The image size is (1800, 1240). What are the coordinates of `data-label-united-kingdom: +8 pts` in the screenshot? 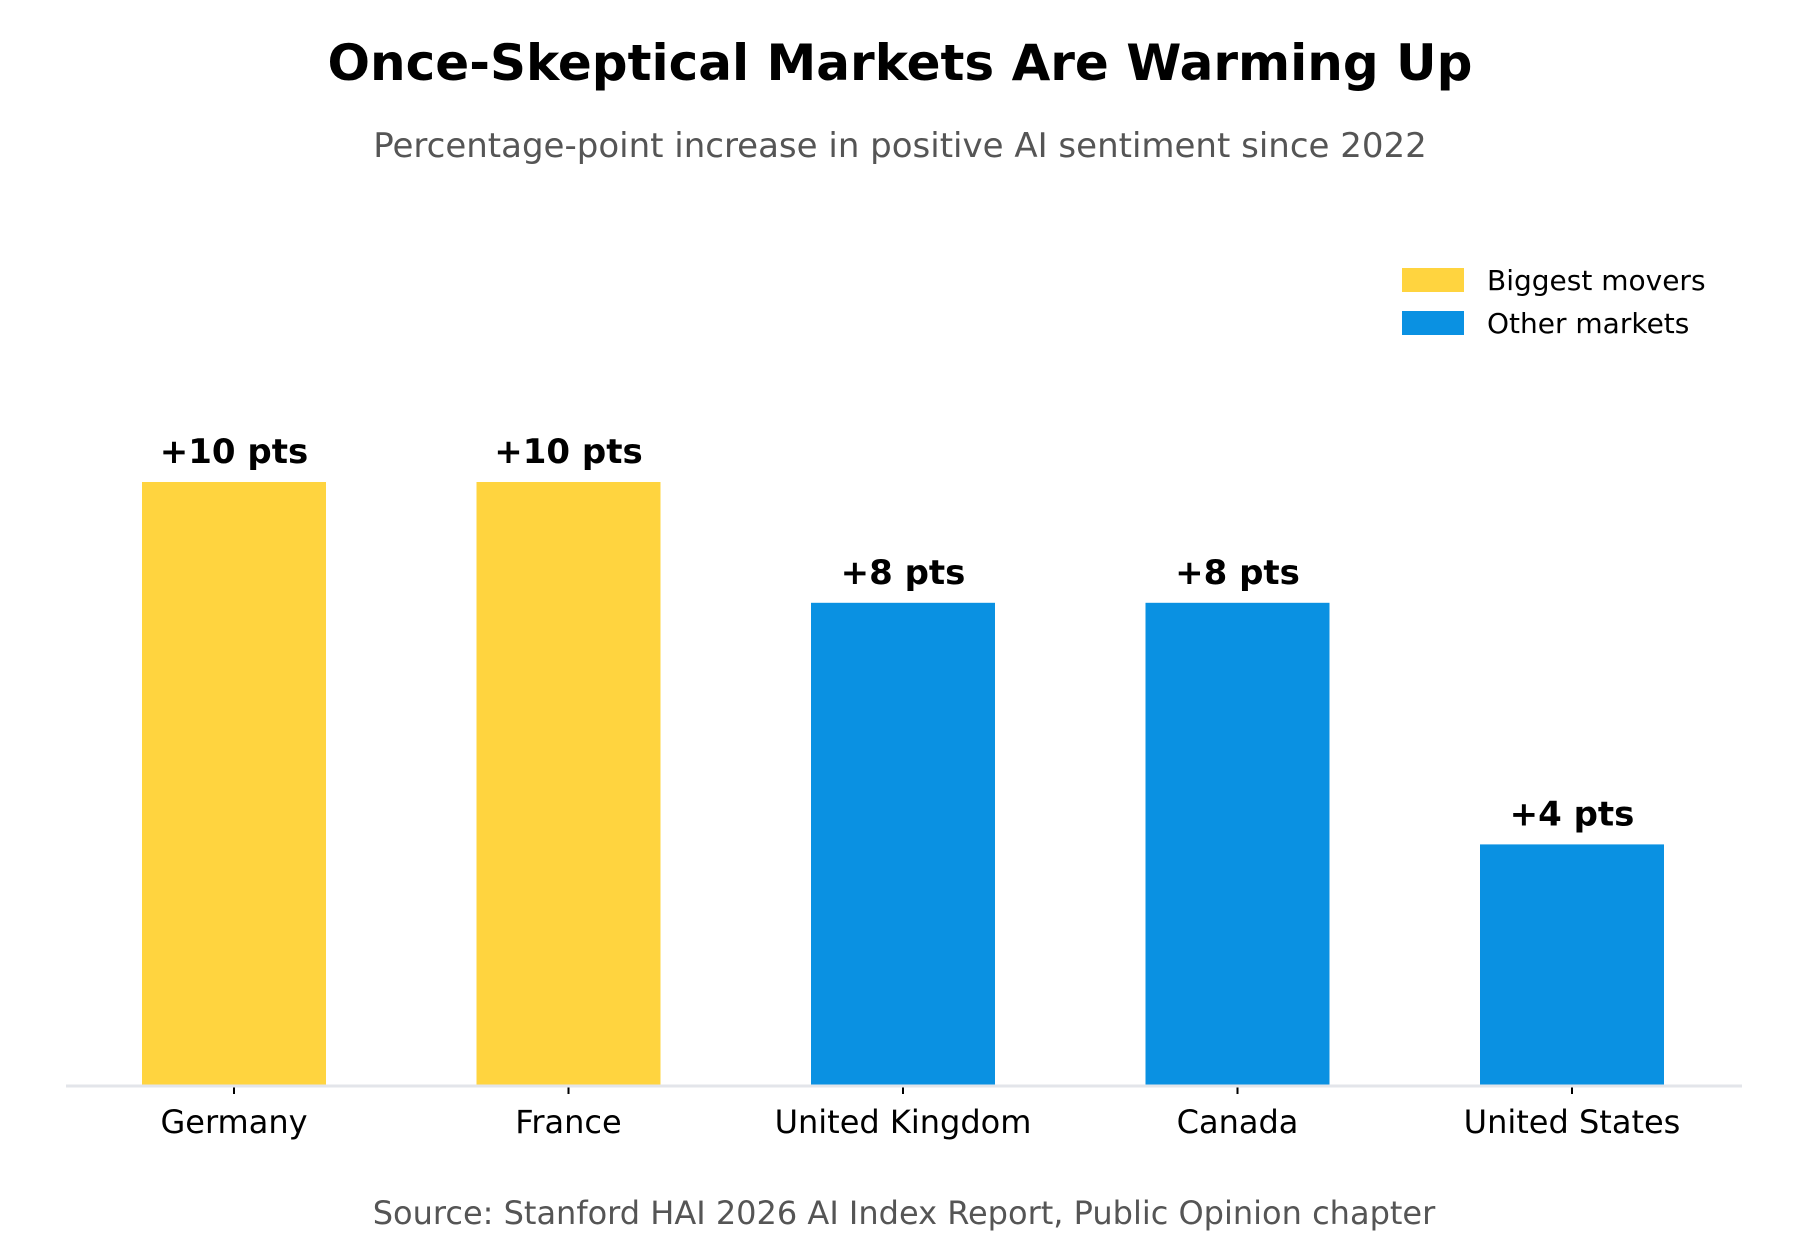 It's located at (903, 573).